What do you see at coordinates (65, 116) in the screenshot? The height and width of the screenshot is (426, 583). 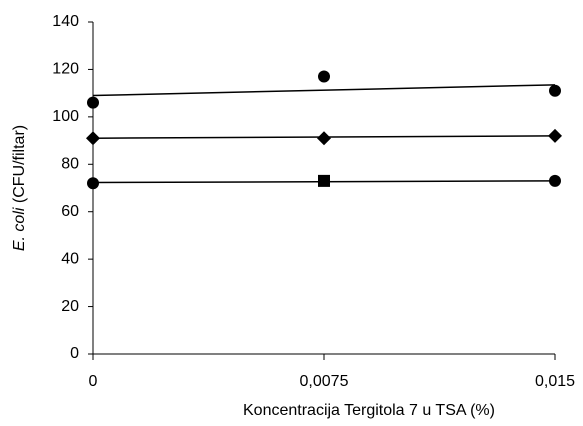 I see `y-tick-label: 100` at bounding box center [65, 116].